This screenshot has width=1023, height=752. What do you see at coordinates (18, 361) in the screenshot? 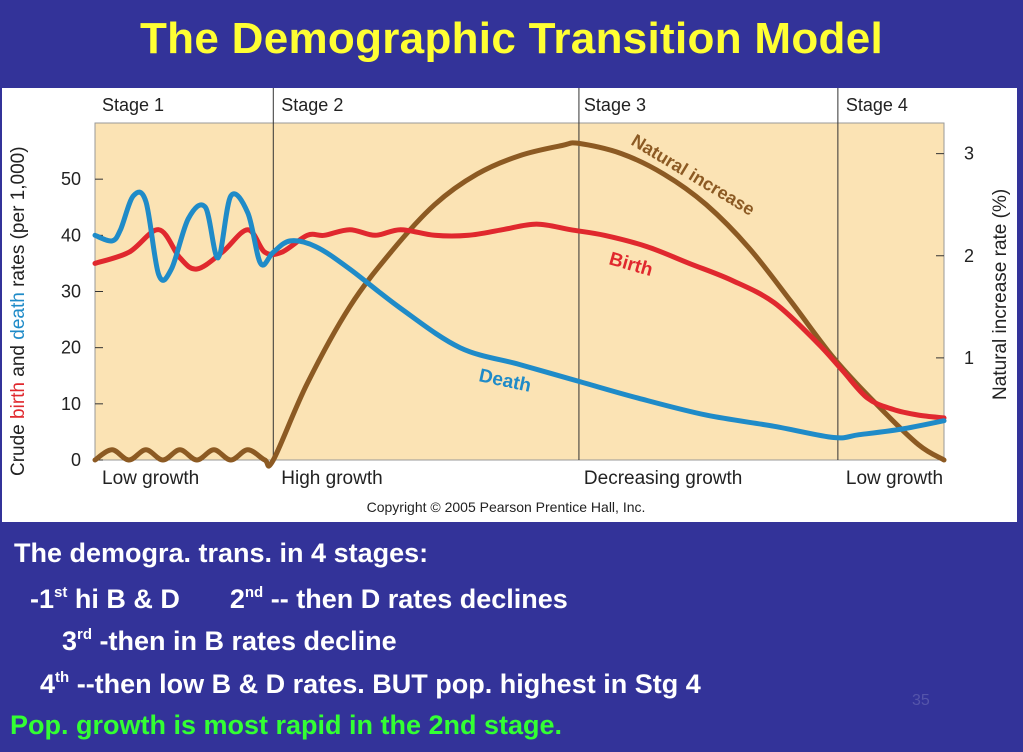
I see `axis-title-part: and` at bounding box center [18, 361].